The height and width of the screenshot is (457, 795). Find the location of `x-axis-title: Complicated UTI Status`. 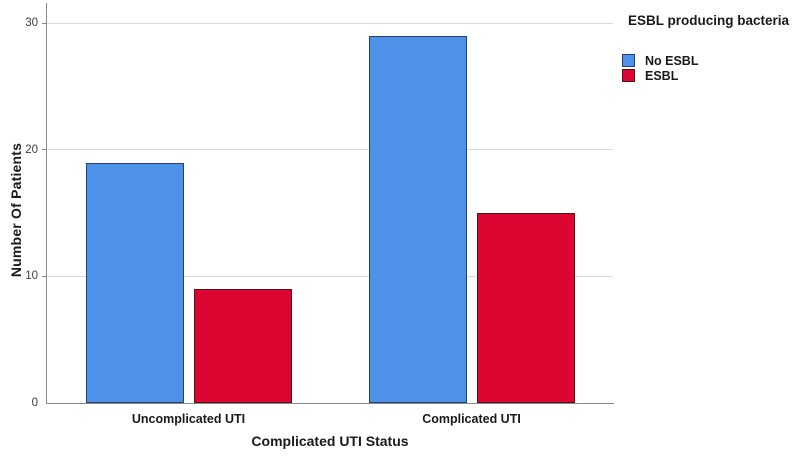

x-axis-title: Complicated UTI Status is located at coordinates (330, 441).